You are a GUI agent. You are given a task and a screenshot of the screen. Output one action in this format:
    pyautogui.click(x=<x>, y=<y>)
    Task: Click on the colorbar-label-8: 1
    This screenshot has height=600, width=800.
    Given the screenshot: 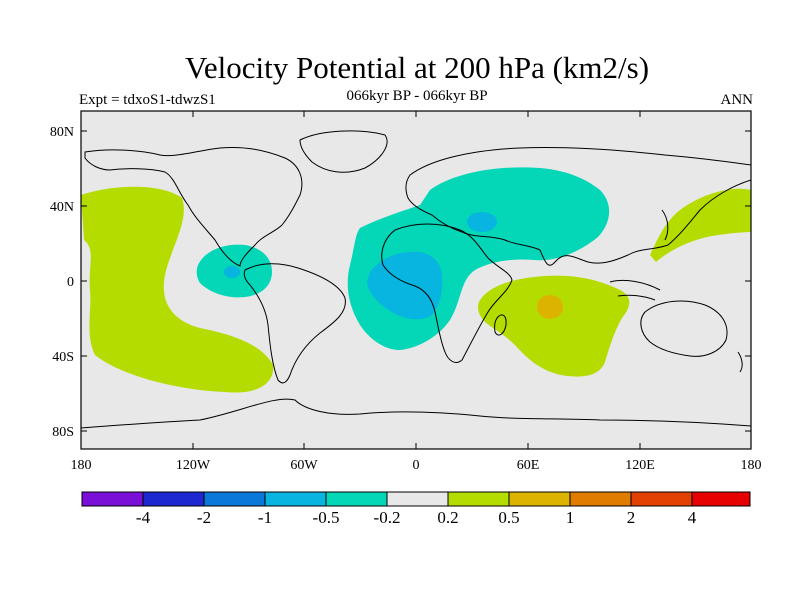 What is the action you would take?
    pyautogui.click(x=570, y=517)
    